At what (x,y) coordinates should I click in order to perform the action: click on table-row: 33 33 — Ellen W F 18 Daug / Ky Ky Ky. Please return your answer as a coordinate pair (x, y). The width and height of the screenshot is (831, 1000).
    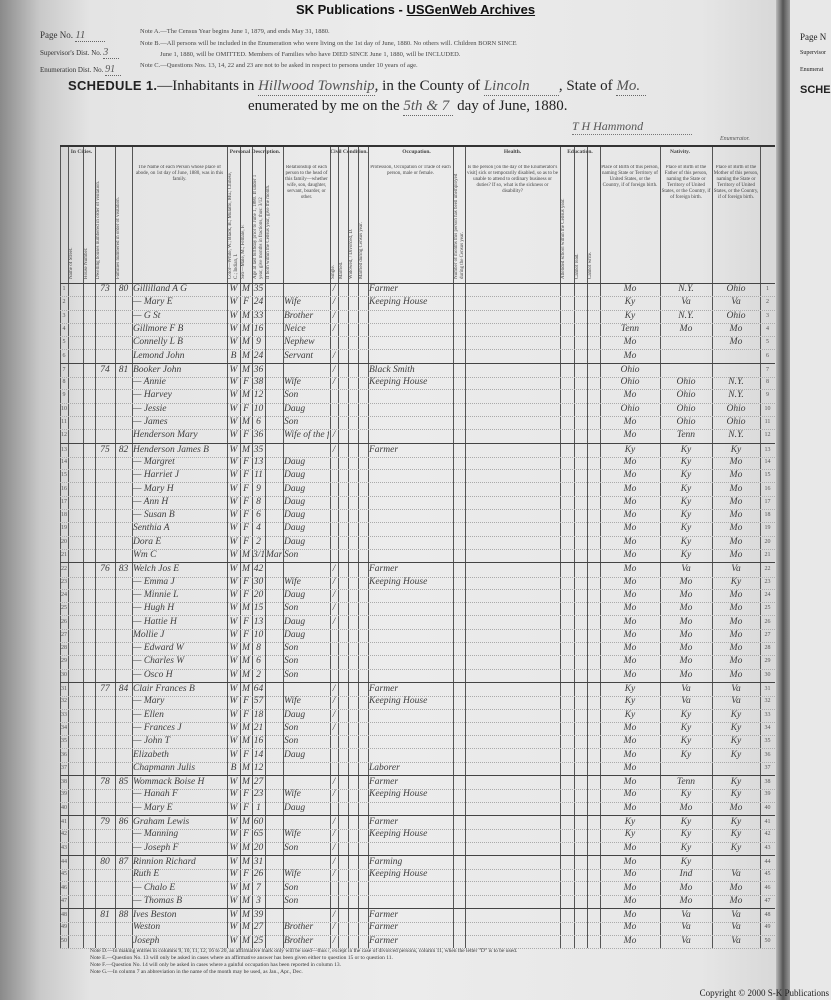
    Looking at the image, I should click on (417, 716).